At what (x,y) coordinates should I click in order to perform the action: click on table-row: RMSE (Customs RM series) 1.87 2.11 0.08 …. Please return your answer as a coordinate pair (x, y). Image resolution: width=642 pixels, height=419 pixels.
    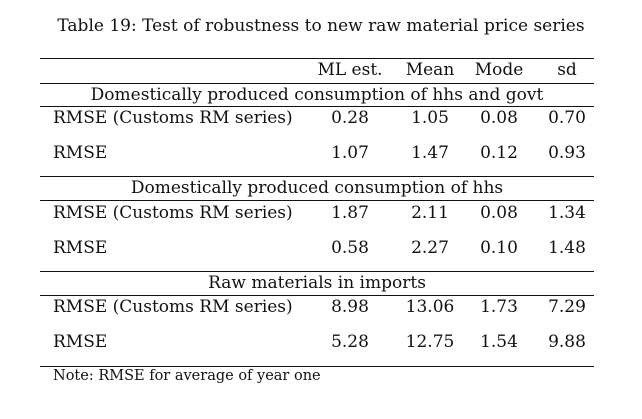
    Looking at the image, I should click on (317, 213).